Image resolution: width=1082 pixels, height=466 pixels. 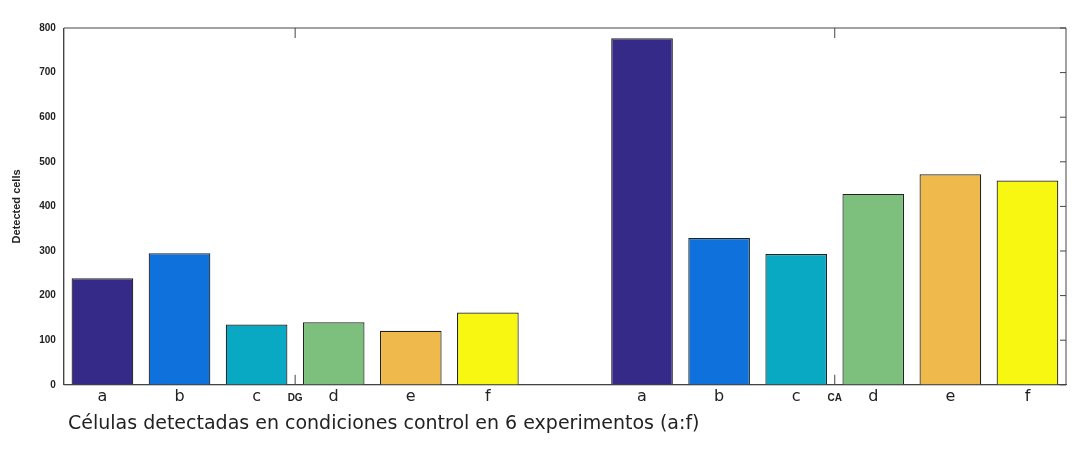 What do you see at coordinates (48, 72) in the screenshot?
I see `y-tick-label: 700` at bounding box center [48, 72].